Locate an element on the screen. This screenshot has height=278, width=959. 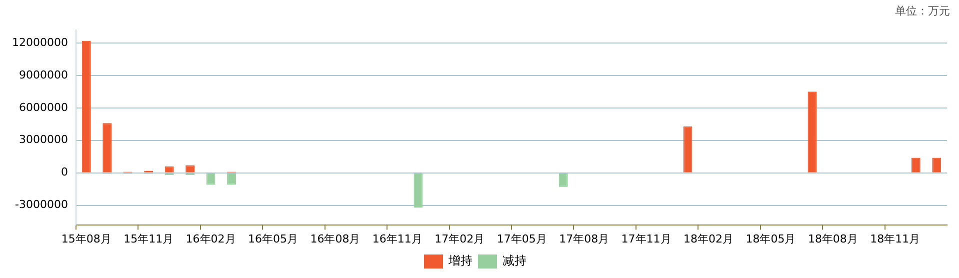
x-tick-label: 18年08月 is located at coordinates (833, 239).